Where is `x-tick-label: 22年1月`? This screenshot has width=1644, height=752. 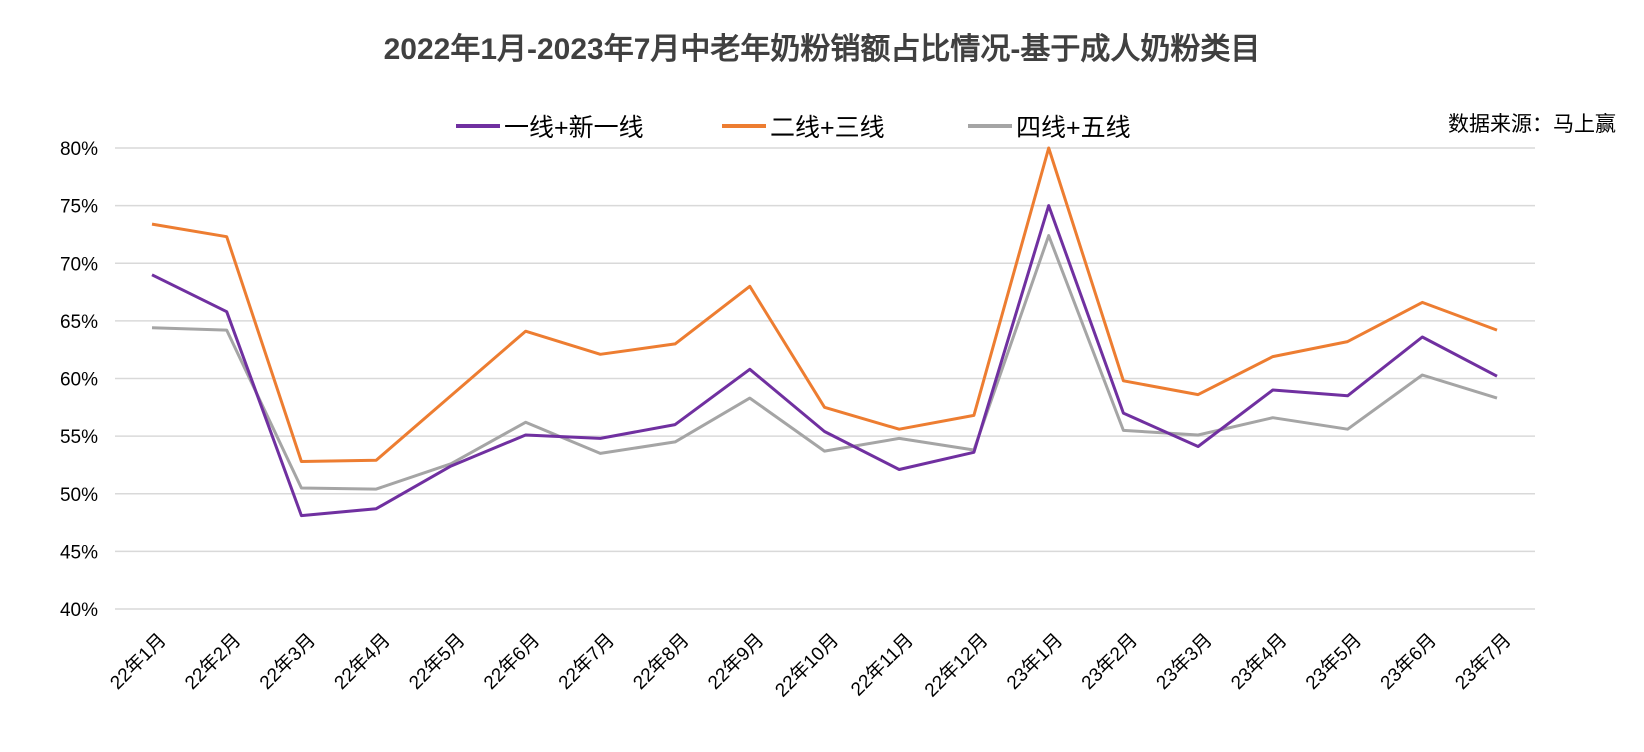 x-tick-label: 22年1月 is located at coordinates (138, 661).